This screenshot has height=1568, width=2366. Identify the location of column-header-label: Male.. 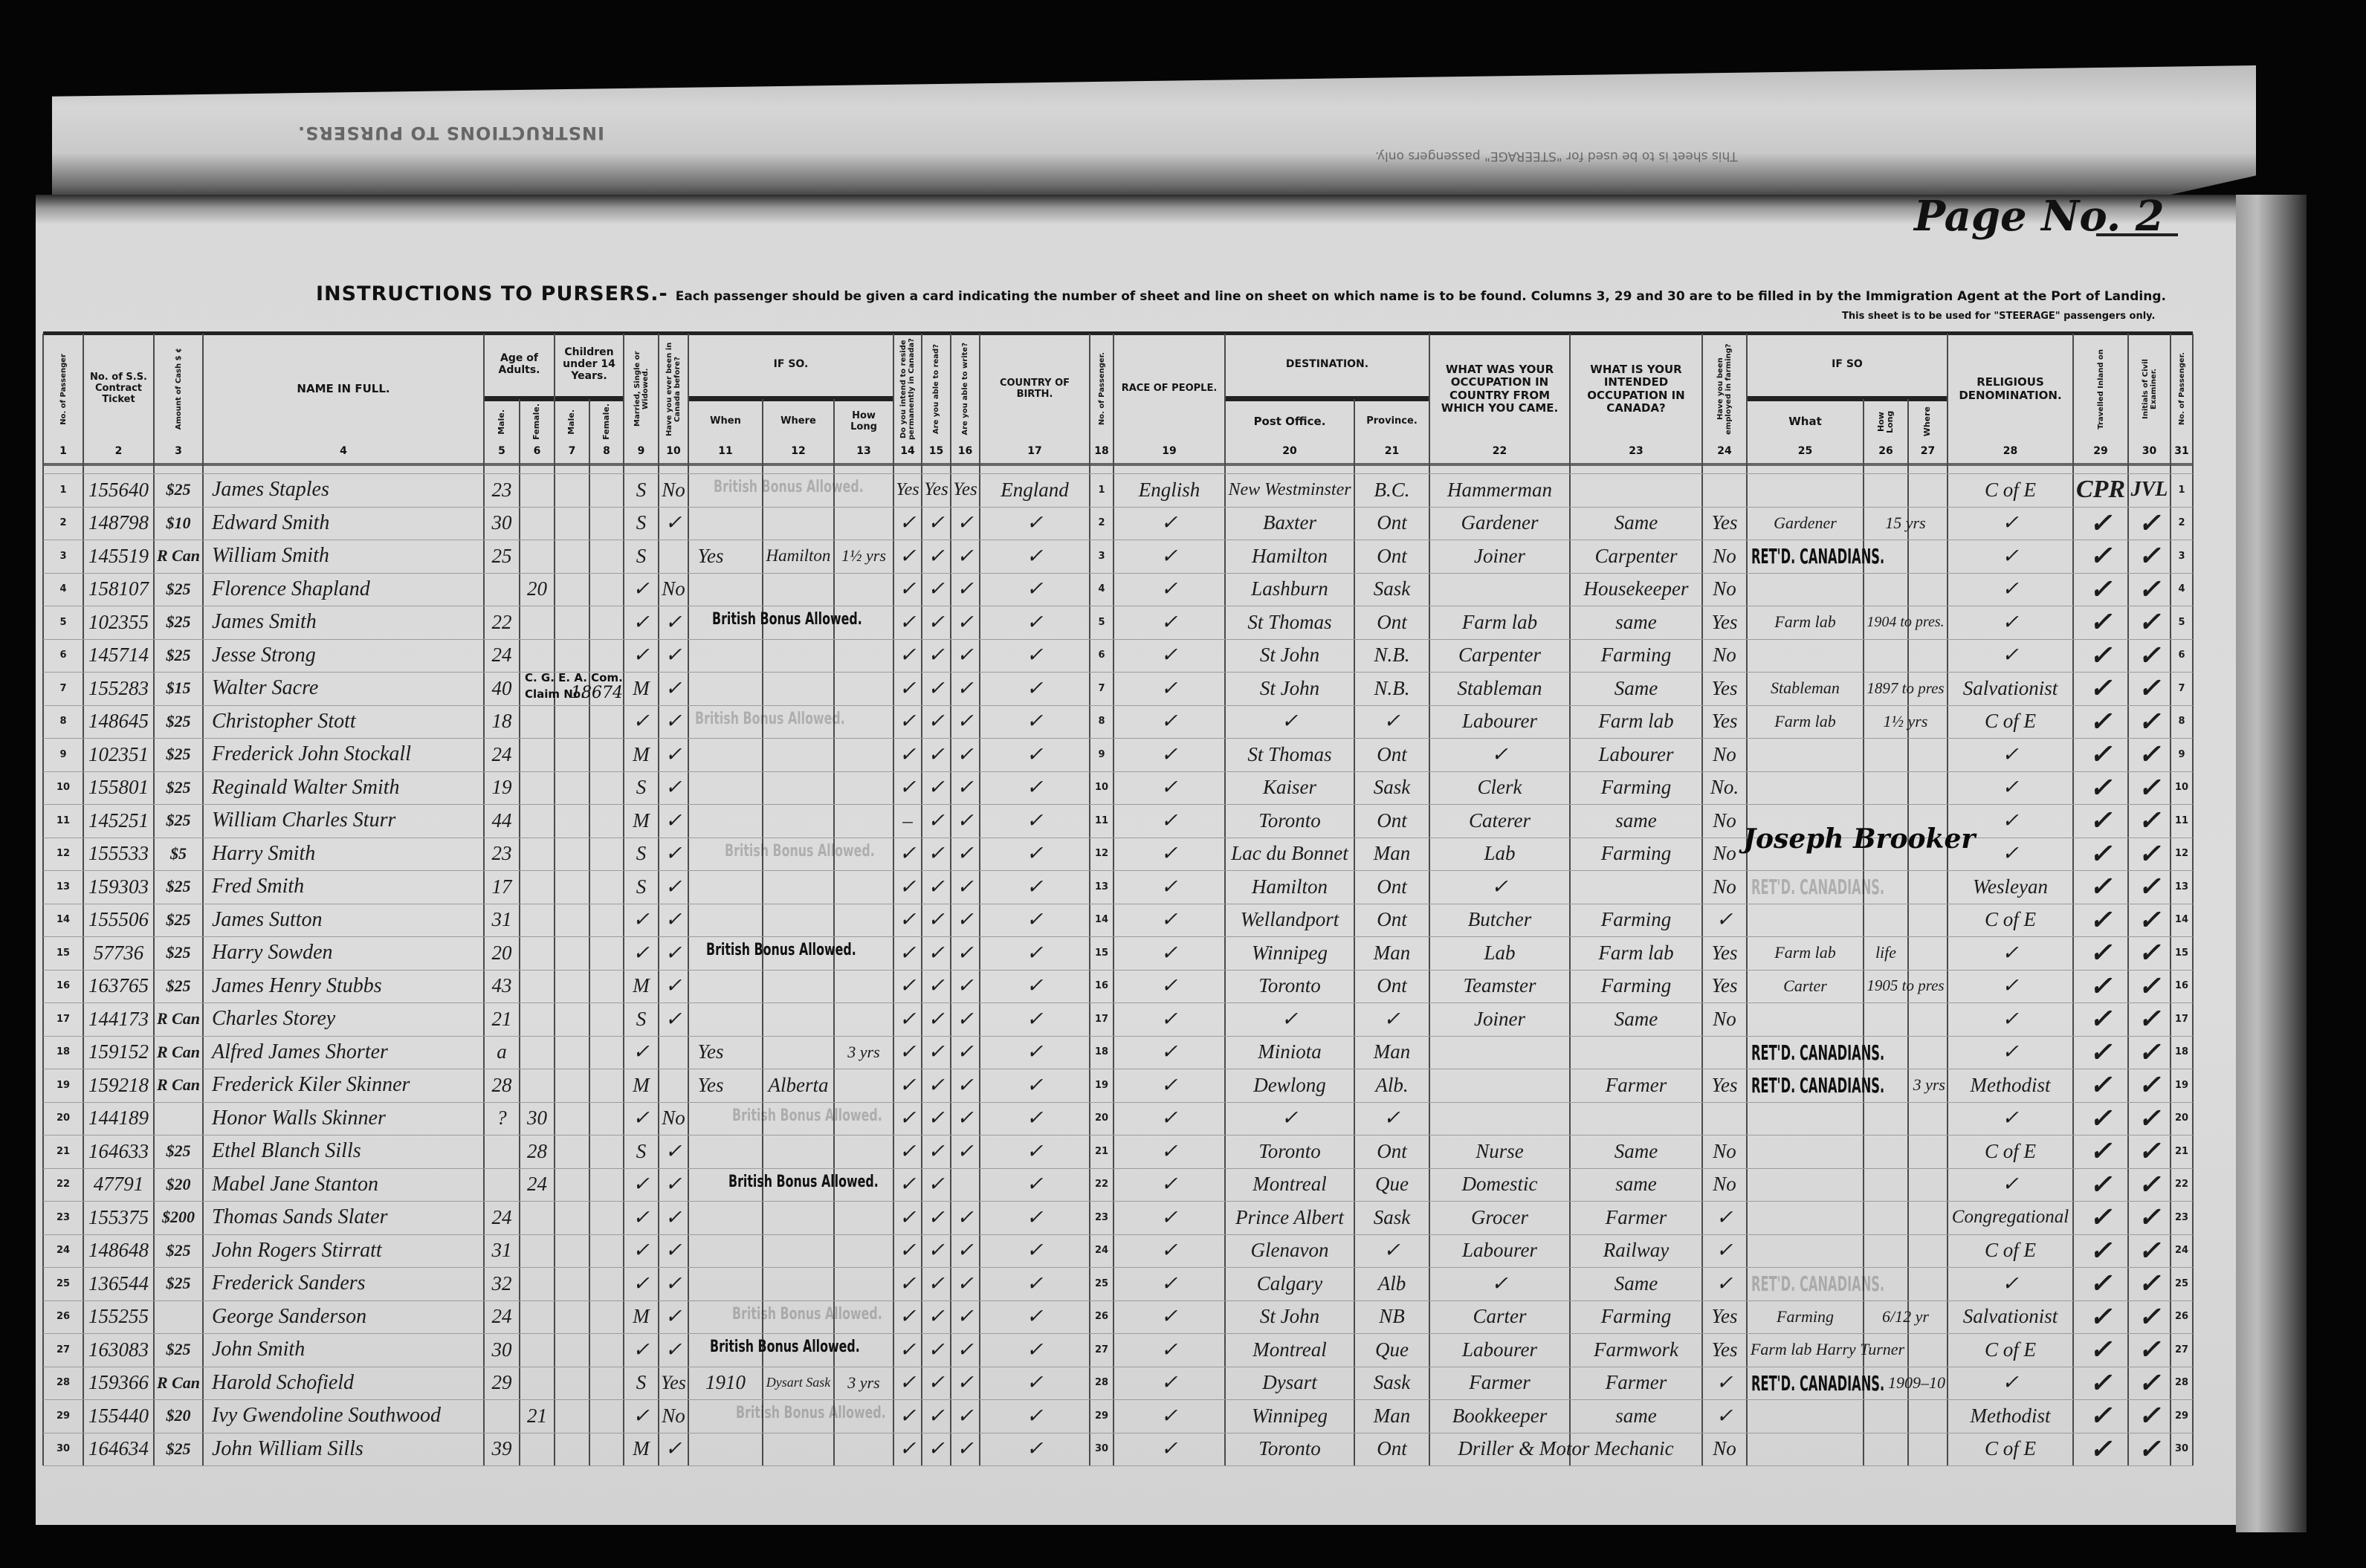
(571, 422).